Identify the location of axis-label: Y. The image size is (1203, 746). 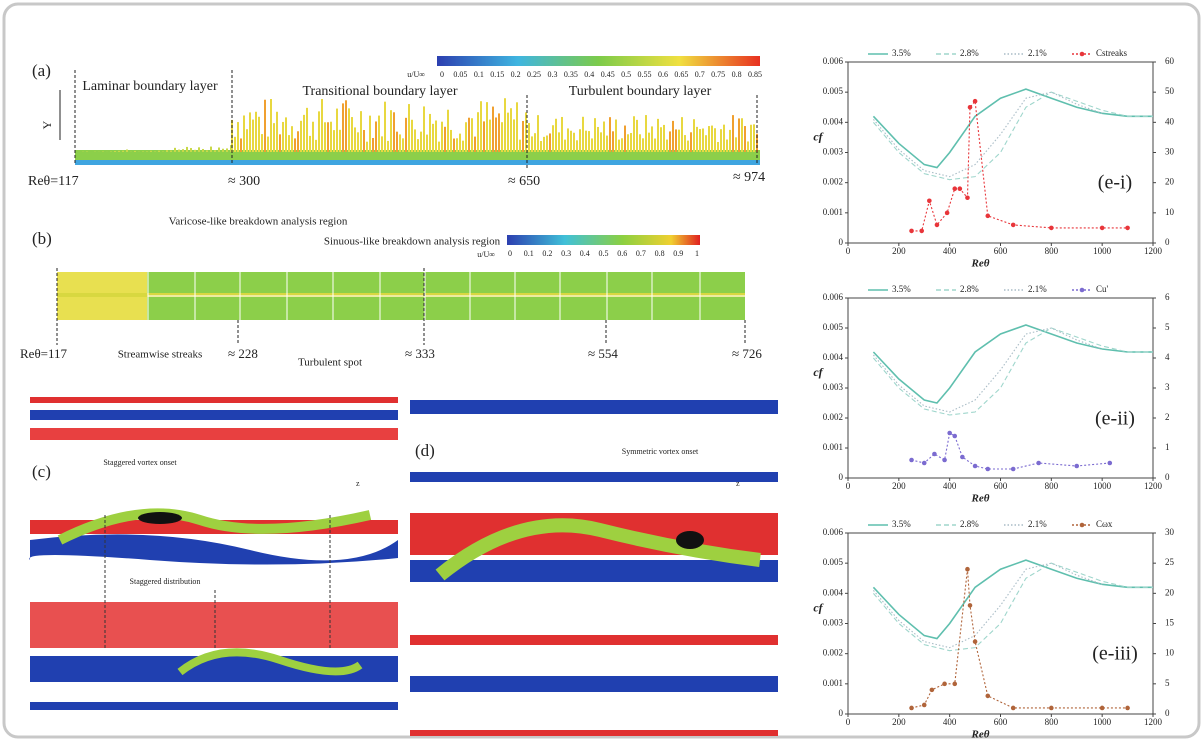
(47, 124).